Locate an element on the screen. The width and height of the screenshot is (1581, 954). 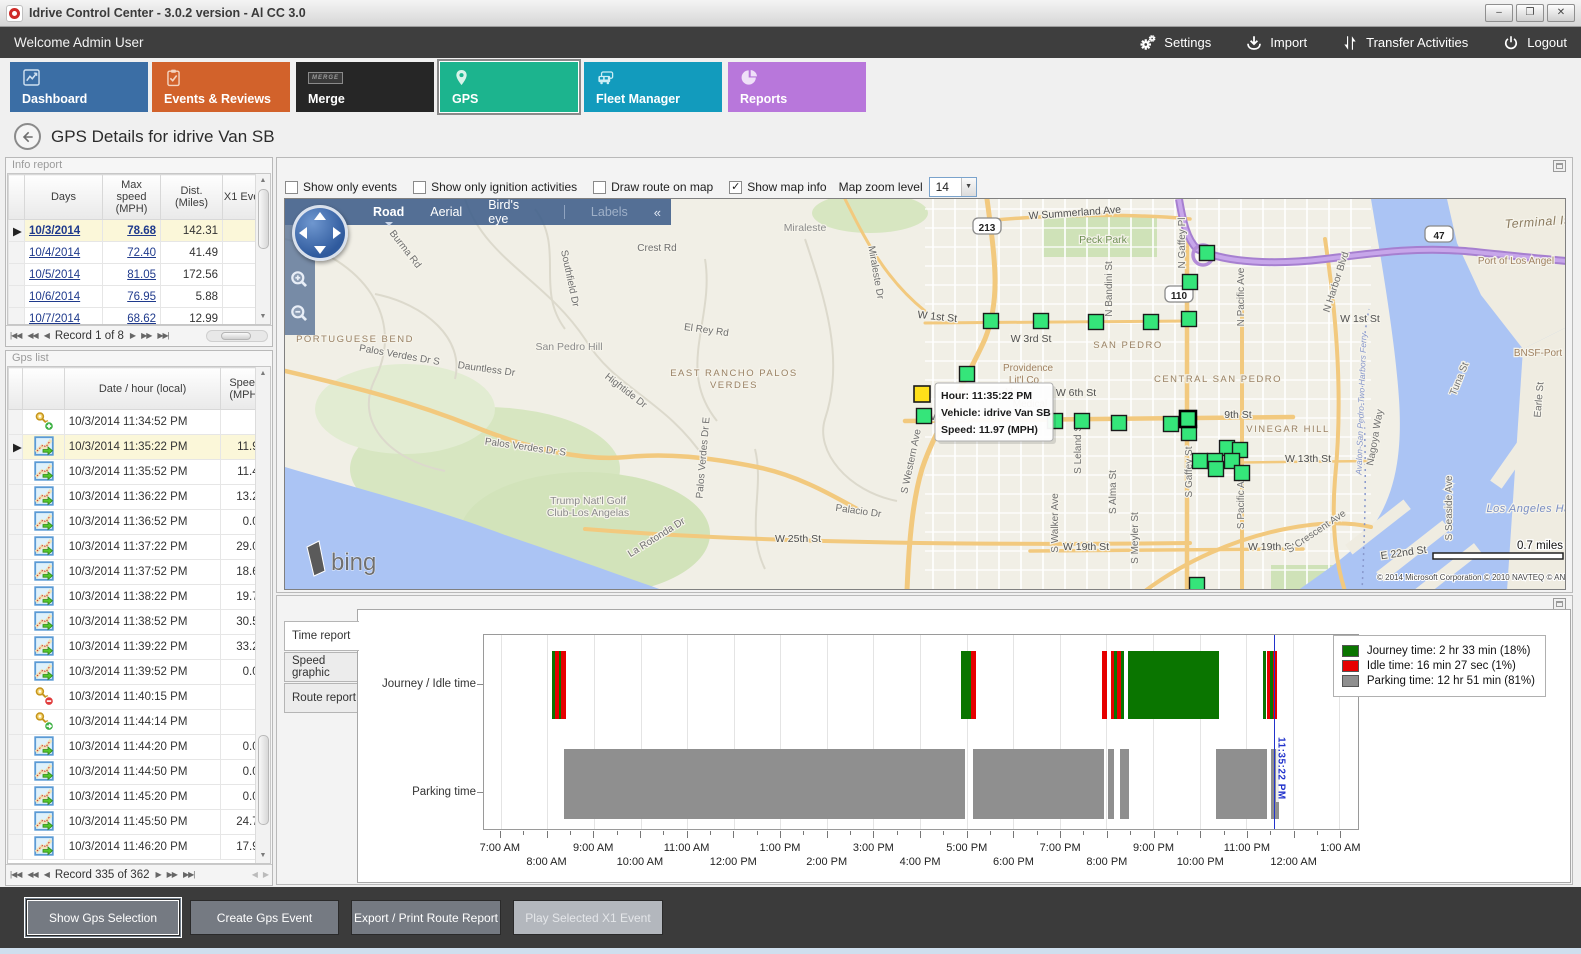
info-report-hscrollbar is located at coordinates (237, 335).